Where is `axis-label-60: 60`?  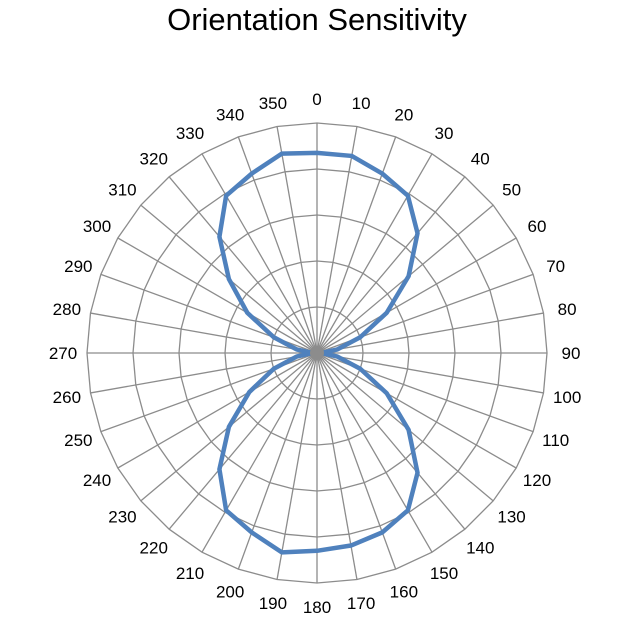
axis-label-60: 60 is located at coordinates (537, 226).